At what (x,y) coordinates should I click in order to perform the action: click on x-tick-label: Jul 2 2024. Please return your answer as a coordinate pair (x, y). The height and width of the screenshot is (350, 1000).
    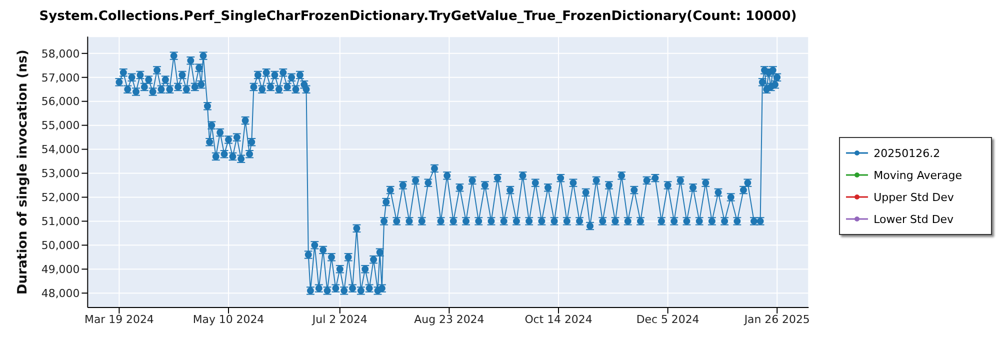
    Looking at the image, I should click on (339, 319).